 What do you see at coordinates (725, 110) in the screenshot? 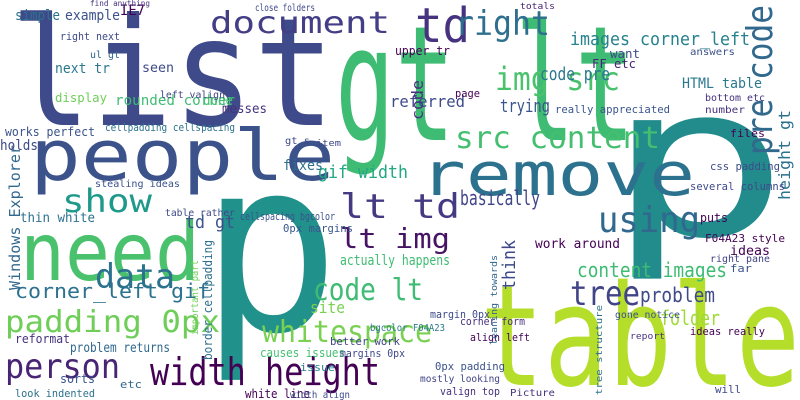
I see `word: number` at bounding box center [725, 110].